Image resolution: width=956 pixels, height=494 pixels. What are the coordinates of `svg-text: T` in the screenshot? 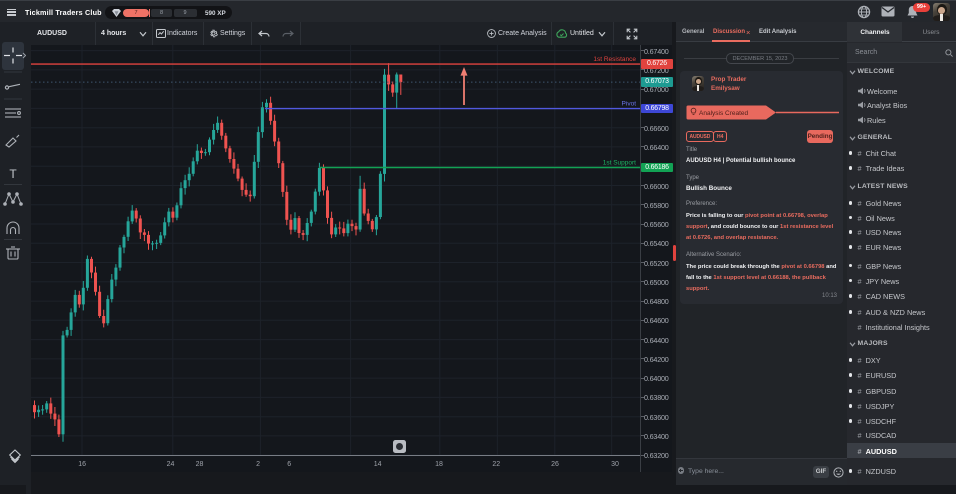 It's located at (13, 174).